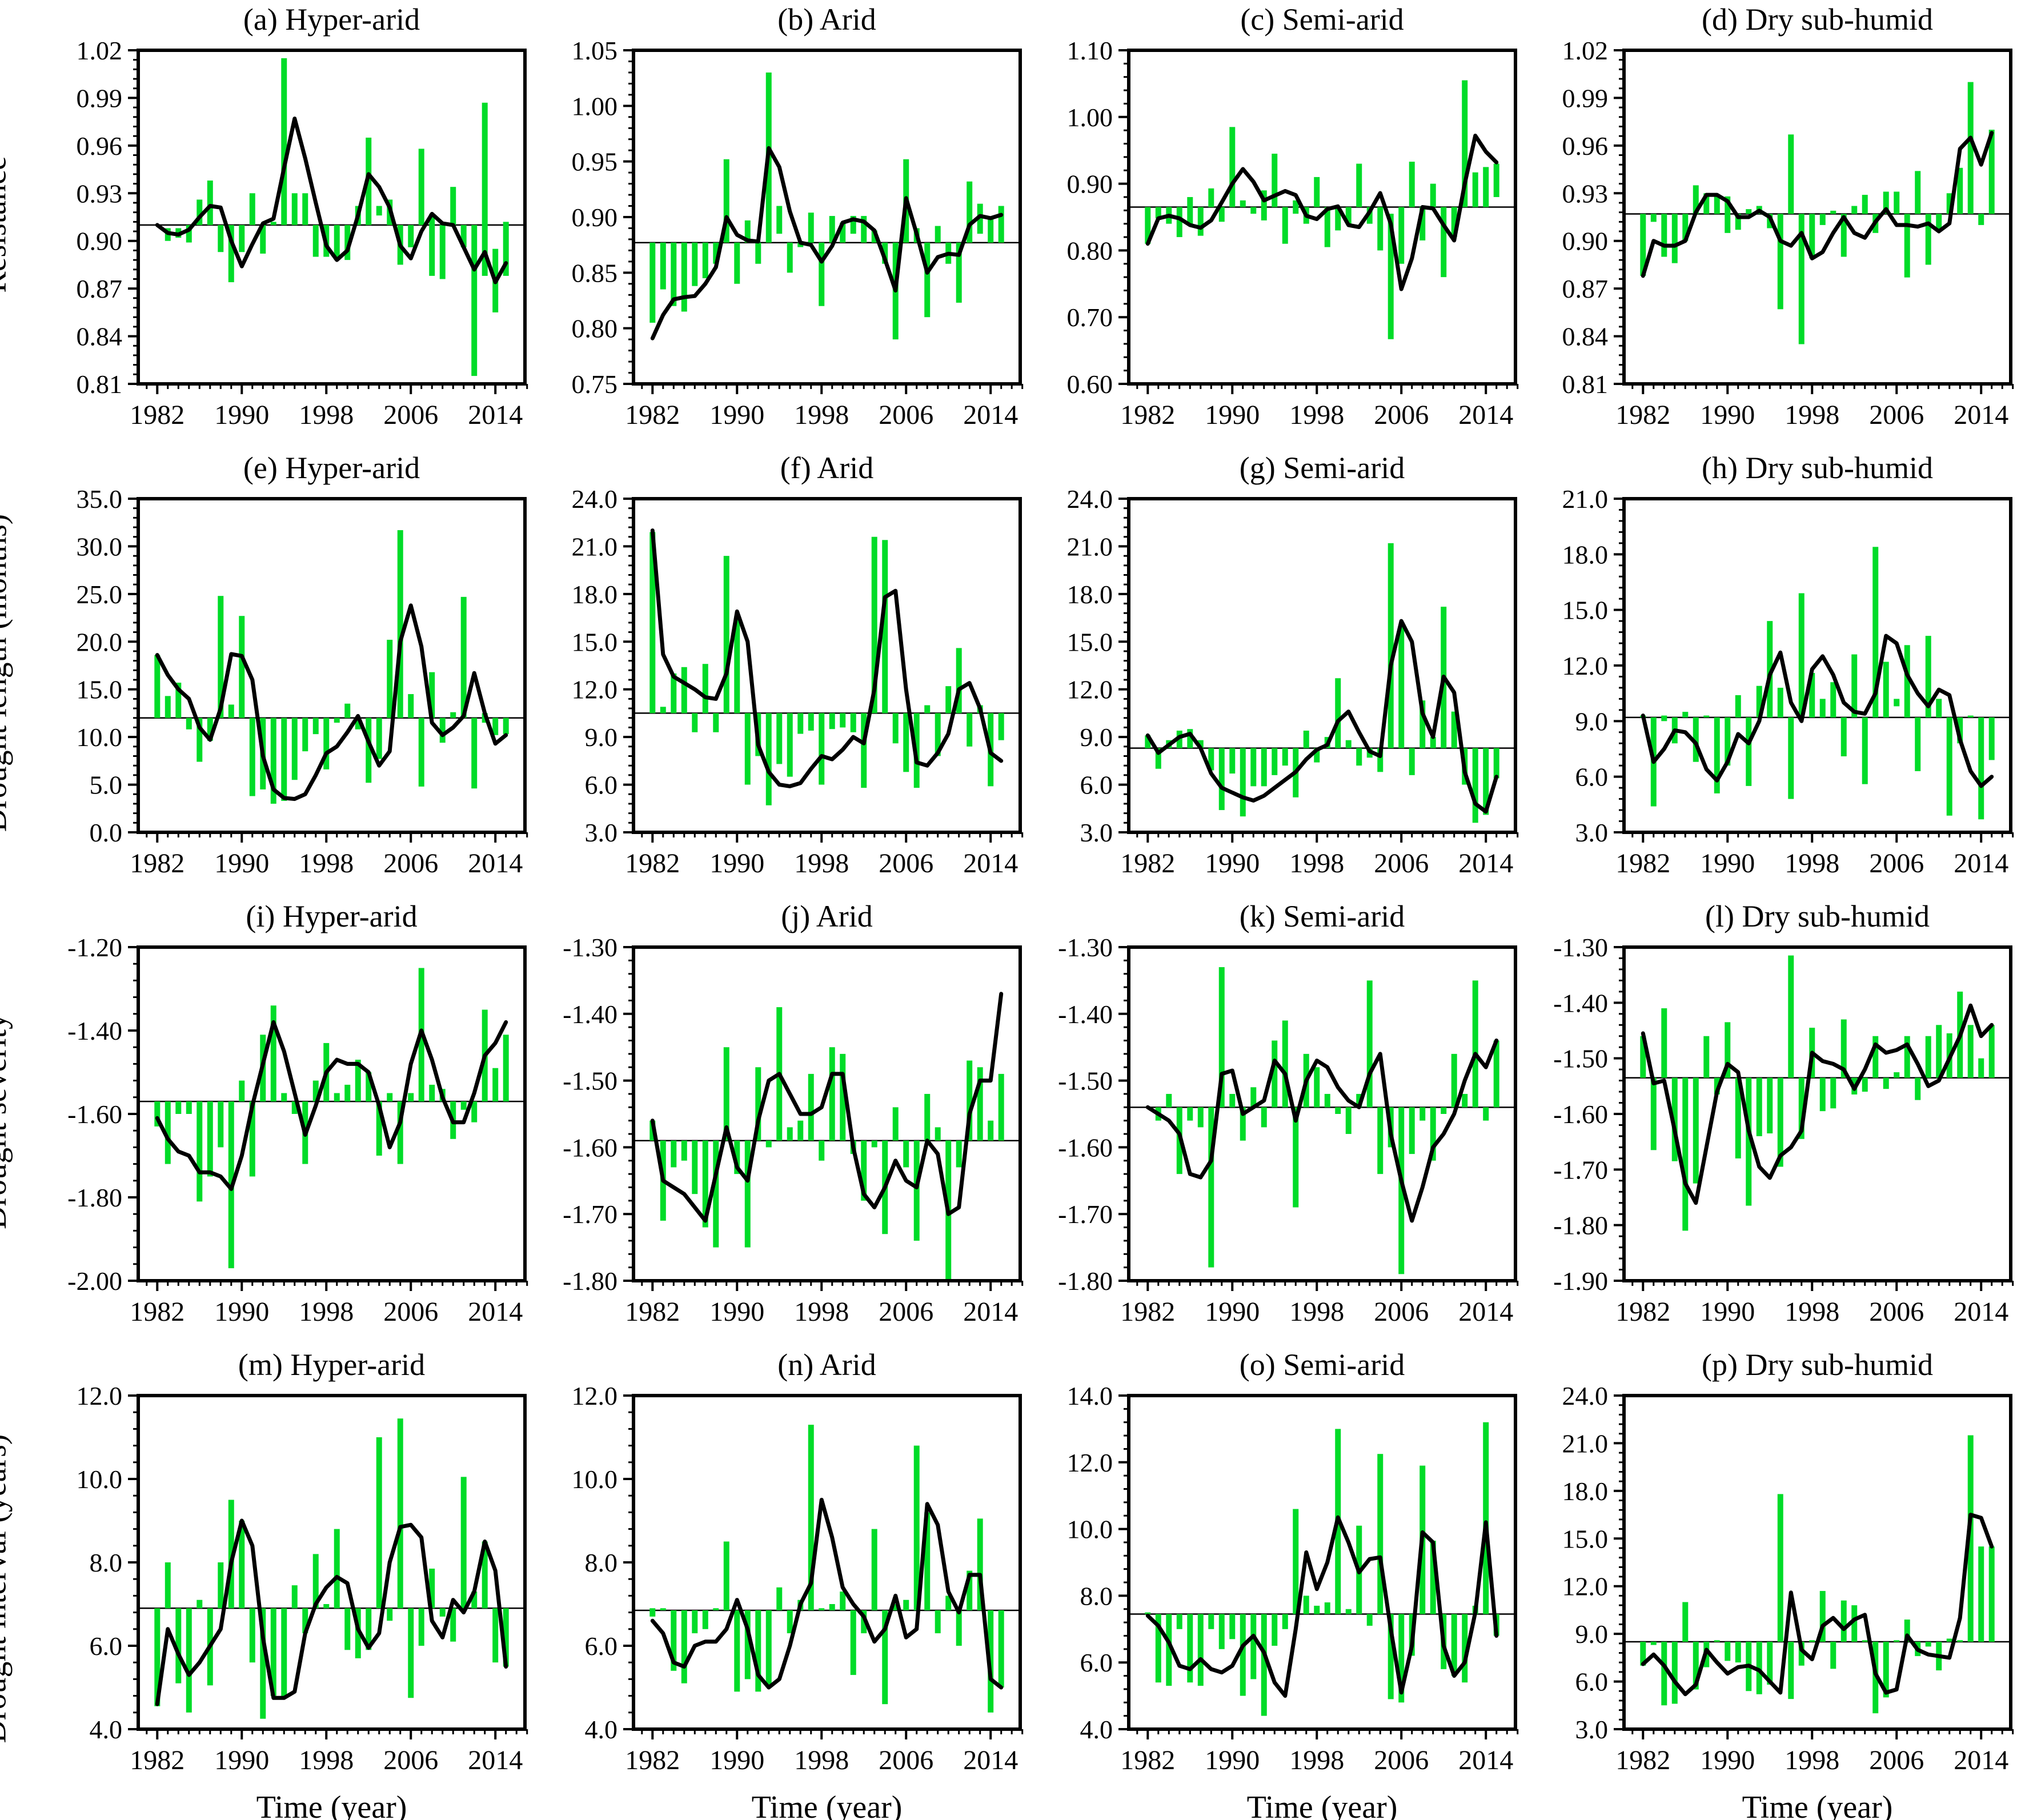 The width and height of the screenshot is (2025, 1820). Describe the element at coordinates (94, 1030) in the screenshot. I see `y-tick-label: -1.40` at that location.